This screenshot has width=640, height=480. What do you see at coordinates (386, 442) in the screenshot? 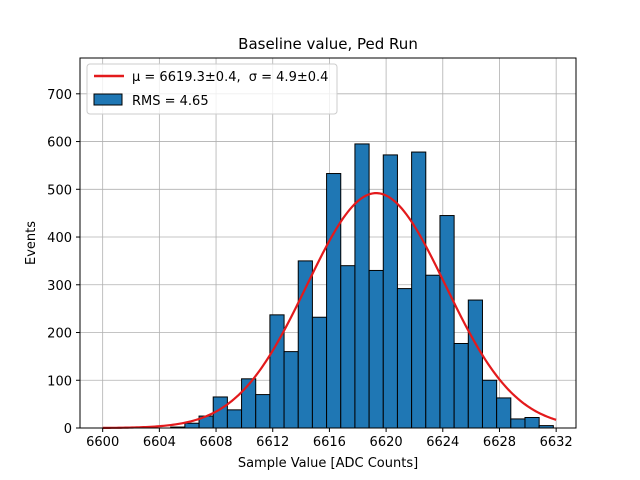
I see `x-tick-label: 6620` at bounding box center [386, 442].